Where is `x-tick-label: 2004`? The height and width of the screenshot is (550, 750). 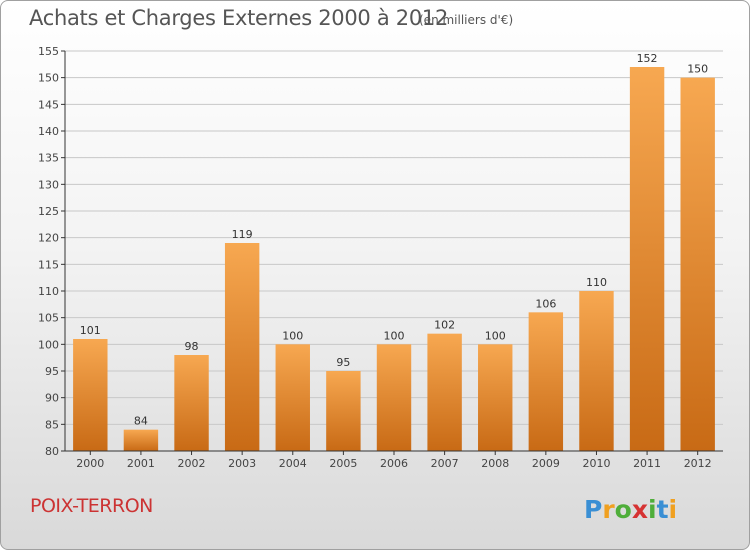 x-tick-label: 2004 is located at coordinates (293, 463).